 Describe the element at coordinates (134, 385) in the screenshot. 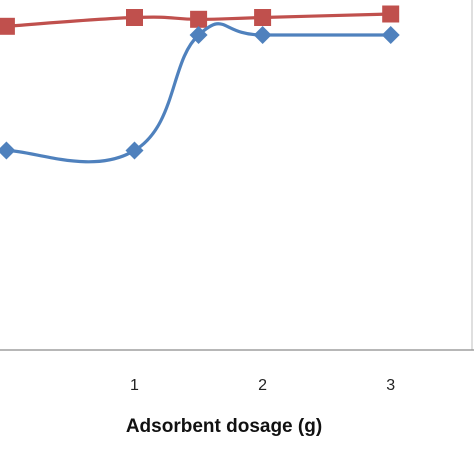

I see `x-tick-label-0: 1` at that location.